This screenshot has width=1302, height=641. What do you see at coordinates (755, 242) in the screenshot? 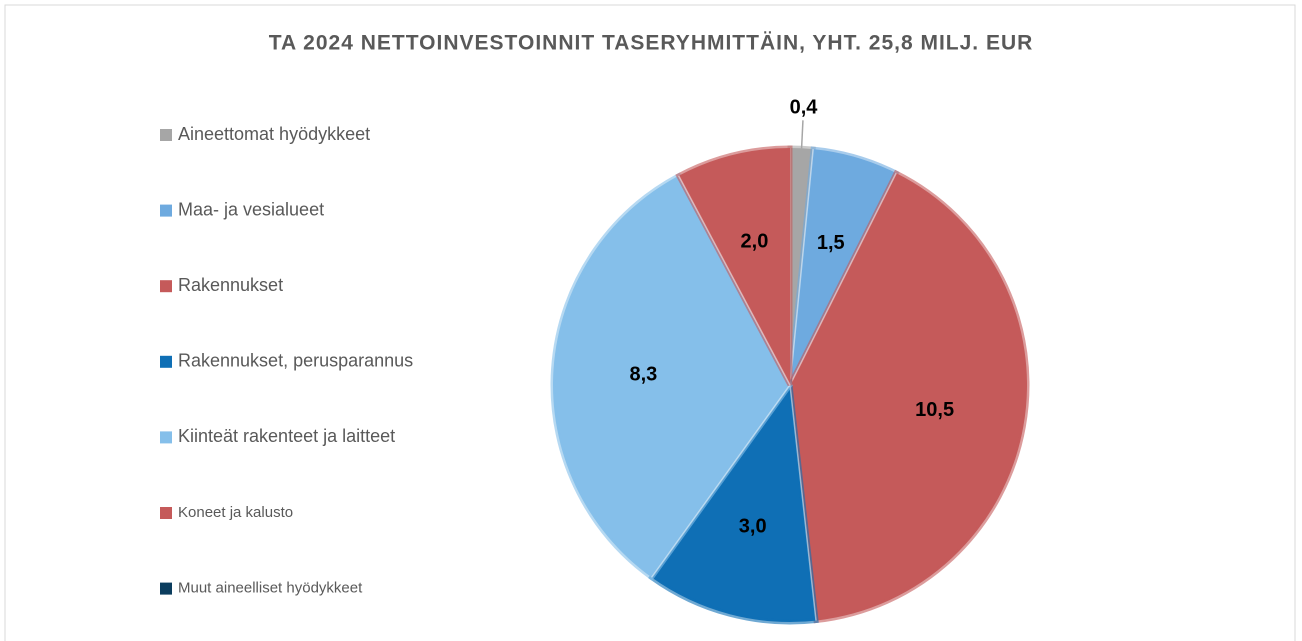
I see `data-label: 2,0` at bounding box center [755, 242].